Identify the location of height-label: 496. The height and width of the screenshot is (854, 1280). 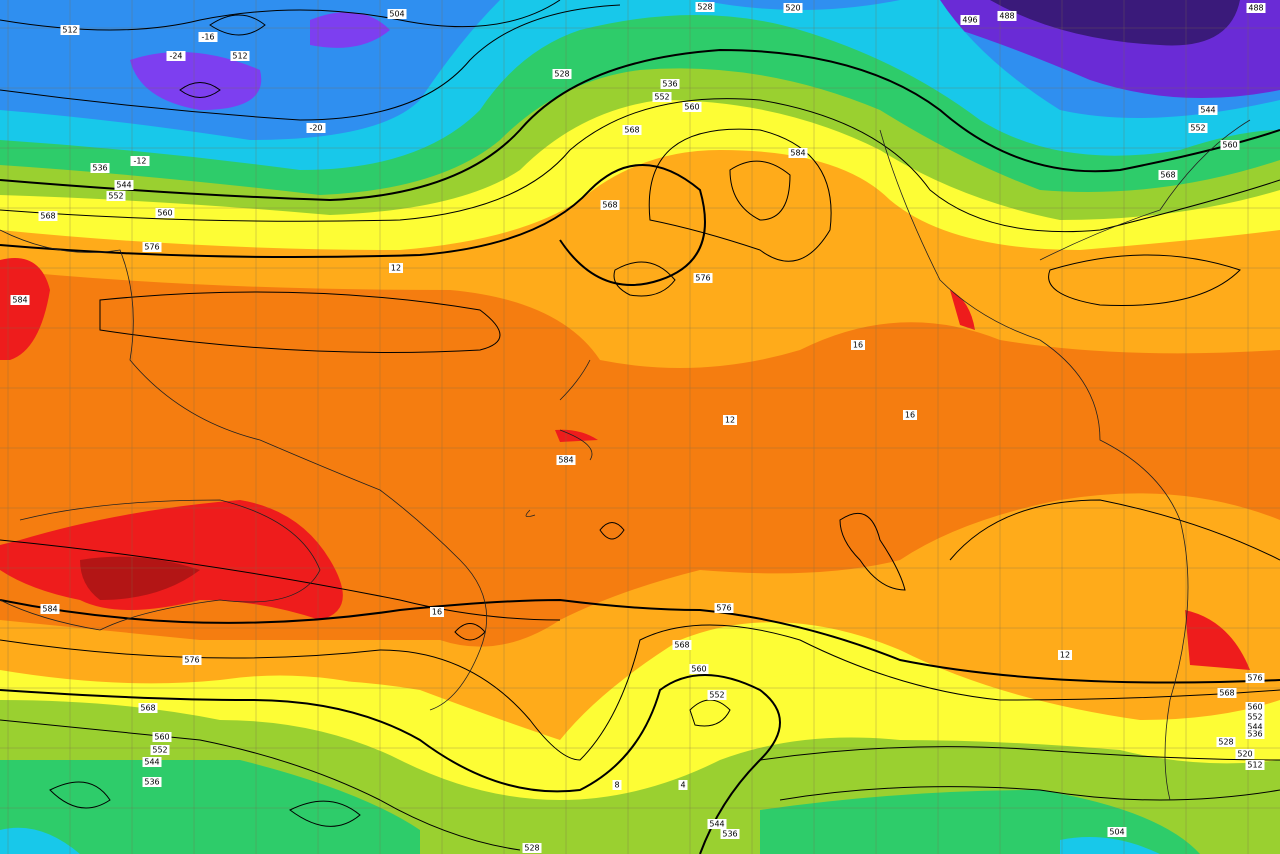
(969, 20).